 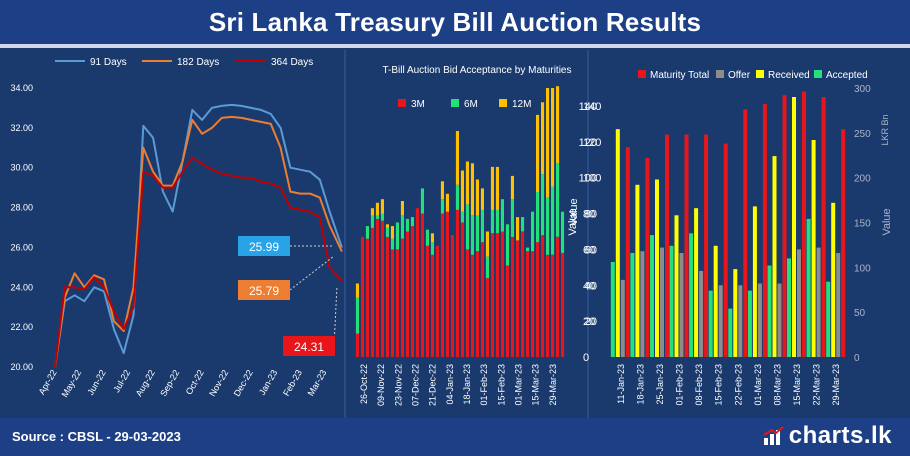 I want to click on y-tick-label: 22.00, so click(x=21, y=327).